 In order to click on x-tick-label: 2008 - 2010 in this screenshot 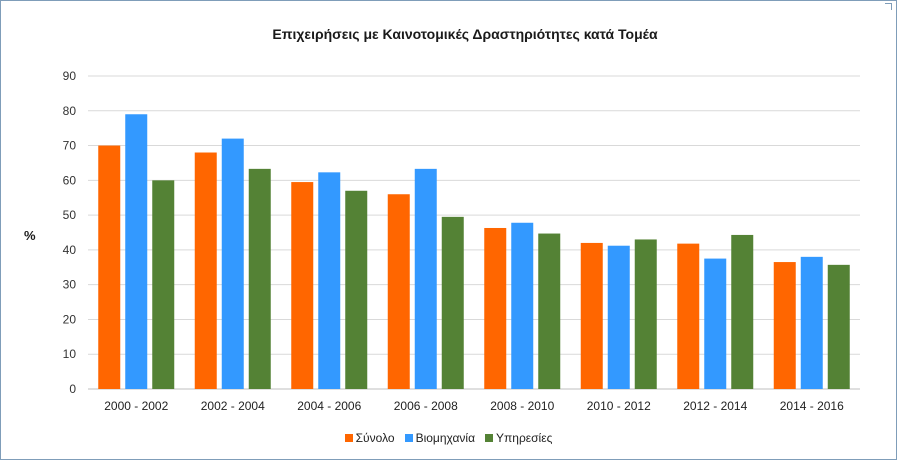, I will do `click(522, 406)`.